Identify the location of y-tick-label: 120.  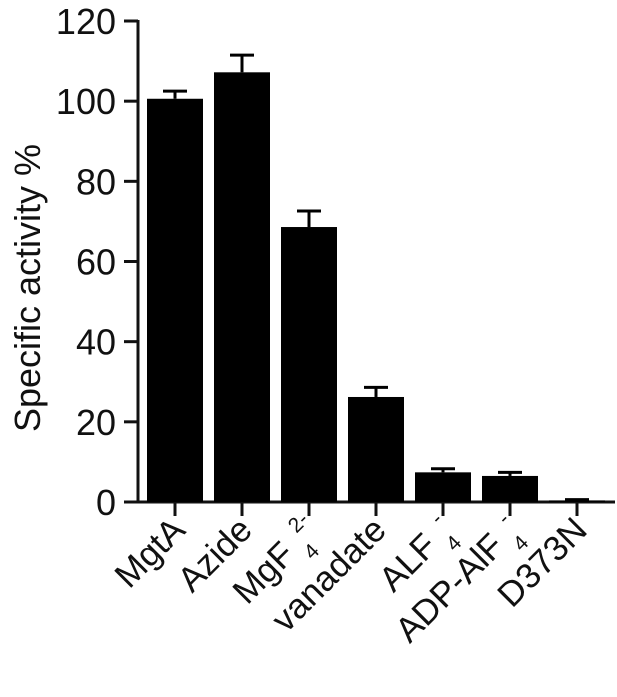
(86, 21).